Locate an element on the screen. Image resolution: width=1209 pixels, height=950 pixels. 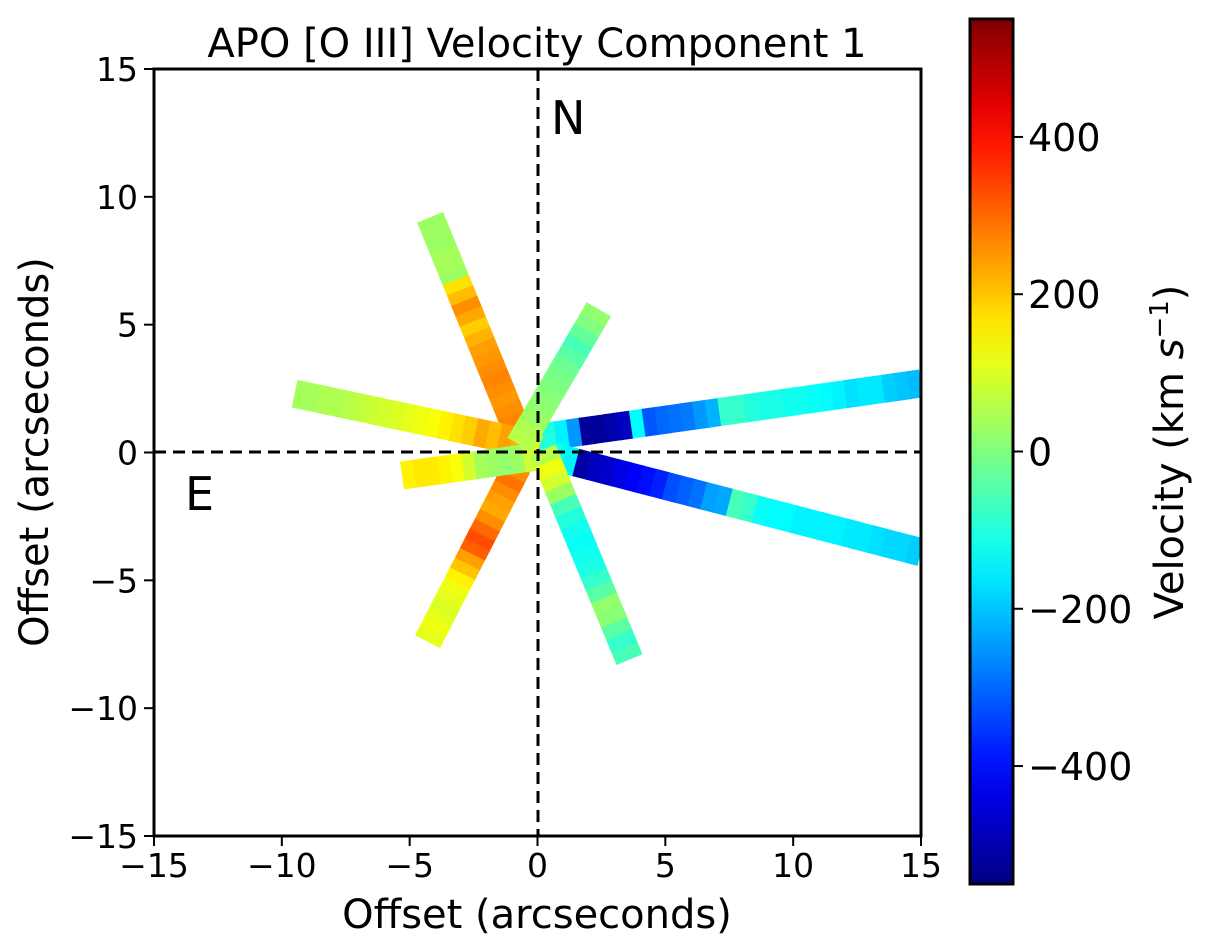
colorbar-label: Velocity (km s−1) is located at coordinates (1169, 452).